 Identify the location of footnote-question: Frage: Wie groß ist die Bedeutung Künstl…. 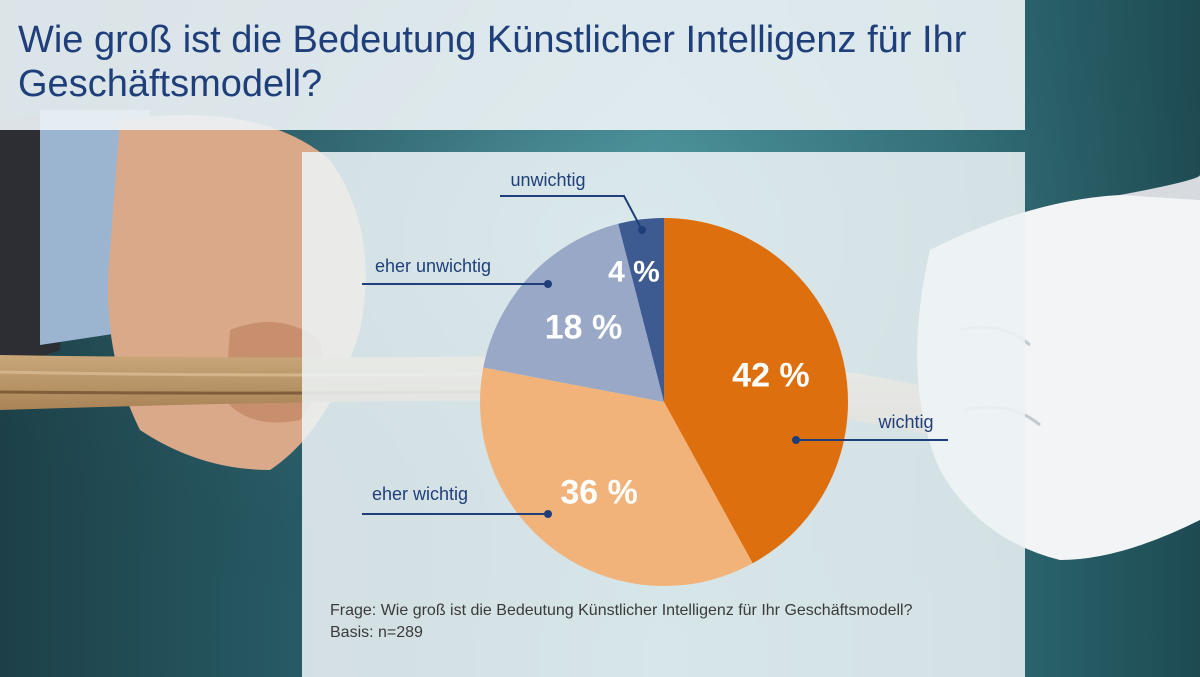
(621, 610).